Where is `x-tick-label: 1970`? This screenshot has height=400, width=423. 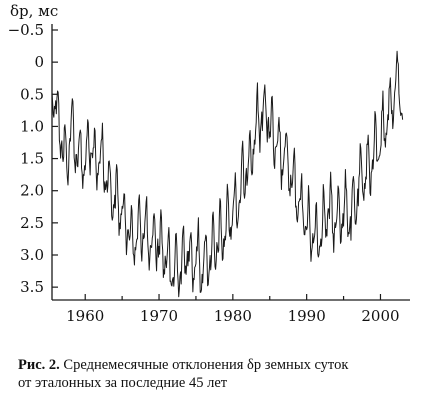
x-tick-label: 1970 is located at coordinates (159, 316).